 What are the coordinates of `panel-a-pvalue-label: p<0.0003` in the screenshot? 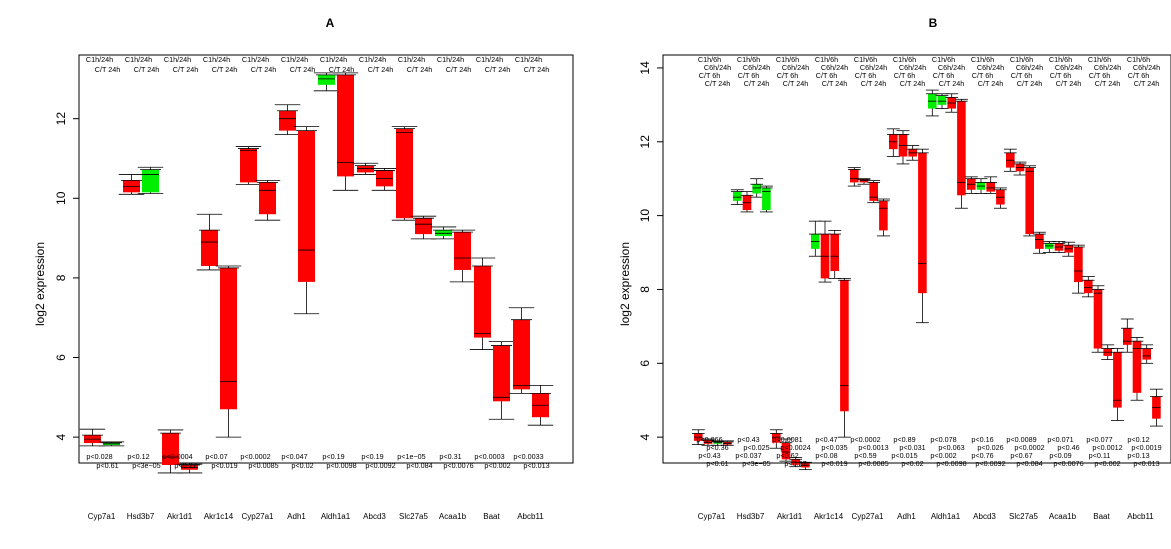 It's located at (489, 456).